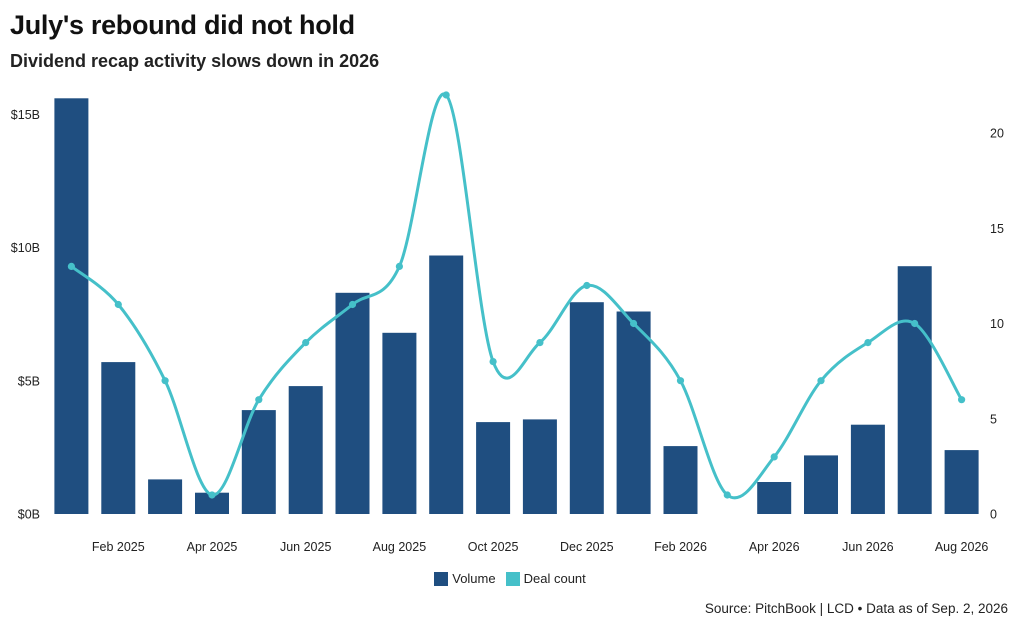  Describe the element at coordinates (25, 115) in the screenshot. I see `left-axis-tick-label: $15B` at that location.